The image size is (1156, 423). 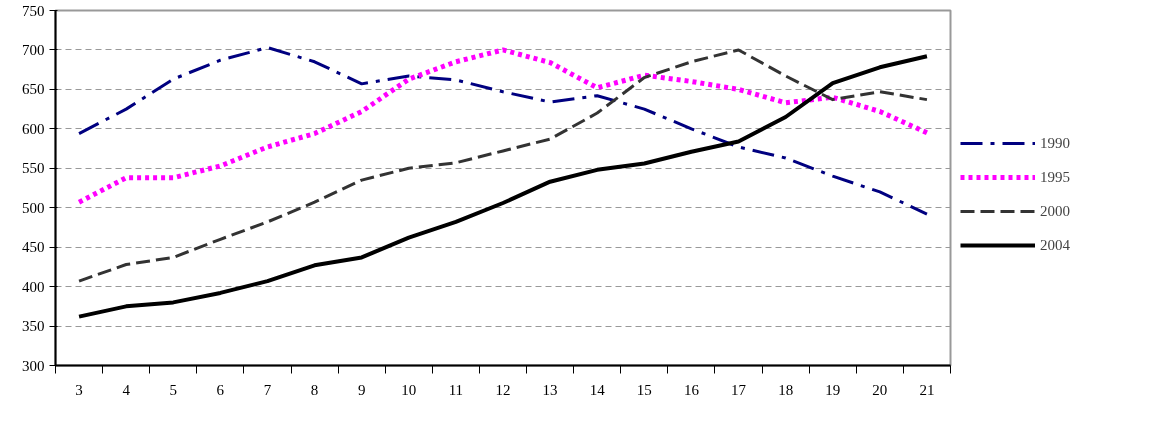 What do you see at coordinates (173, 389) in the screenshot?
I see `x-tick-label: 5` at bounding box center [173, 389].